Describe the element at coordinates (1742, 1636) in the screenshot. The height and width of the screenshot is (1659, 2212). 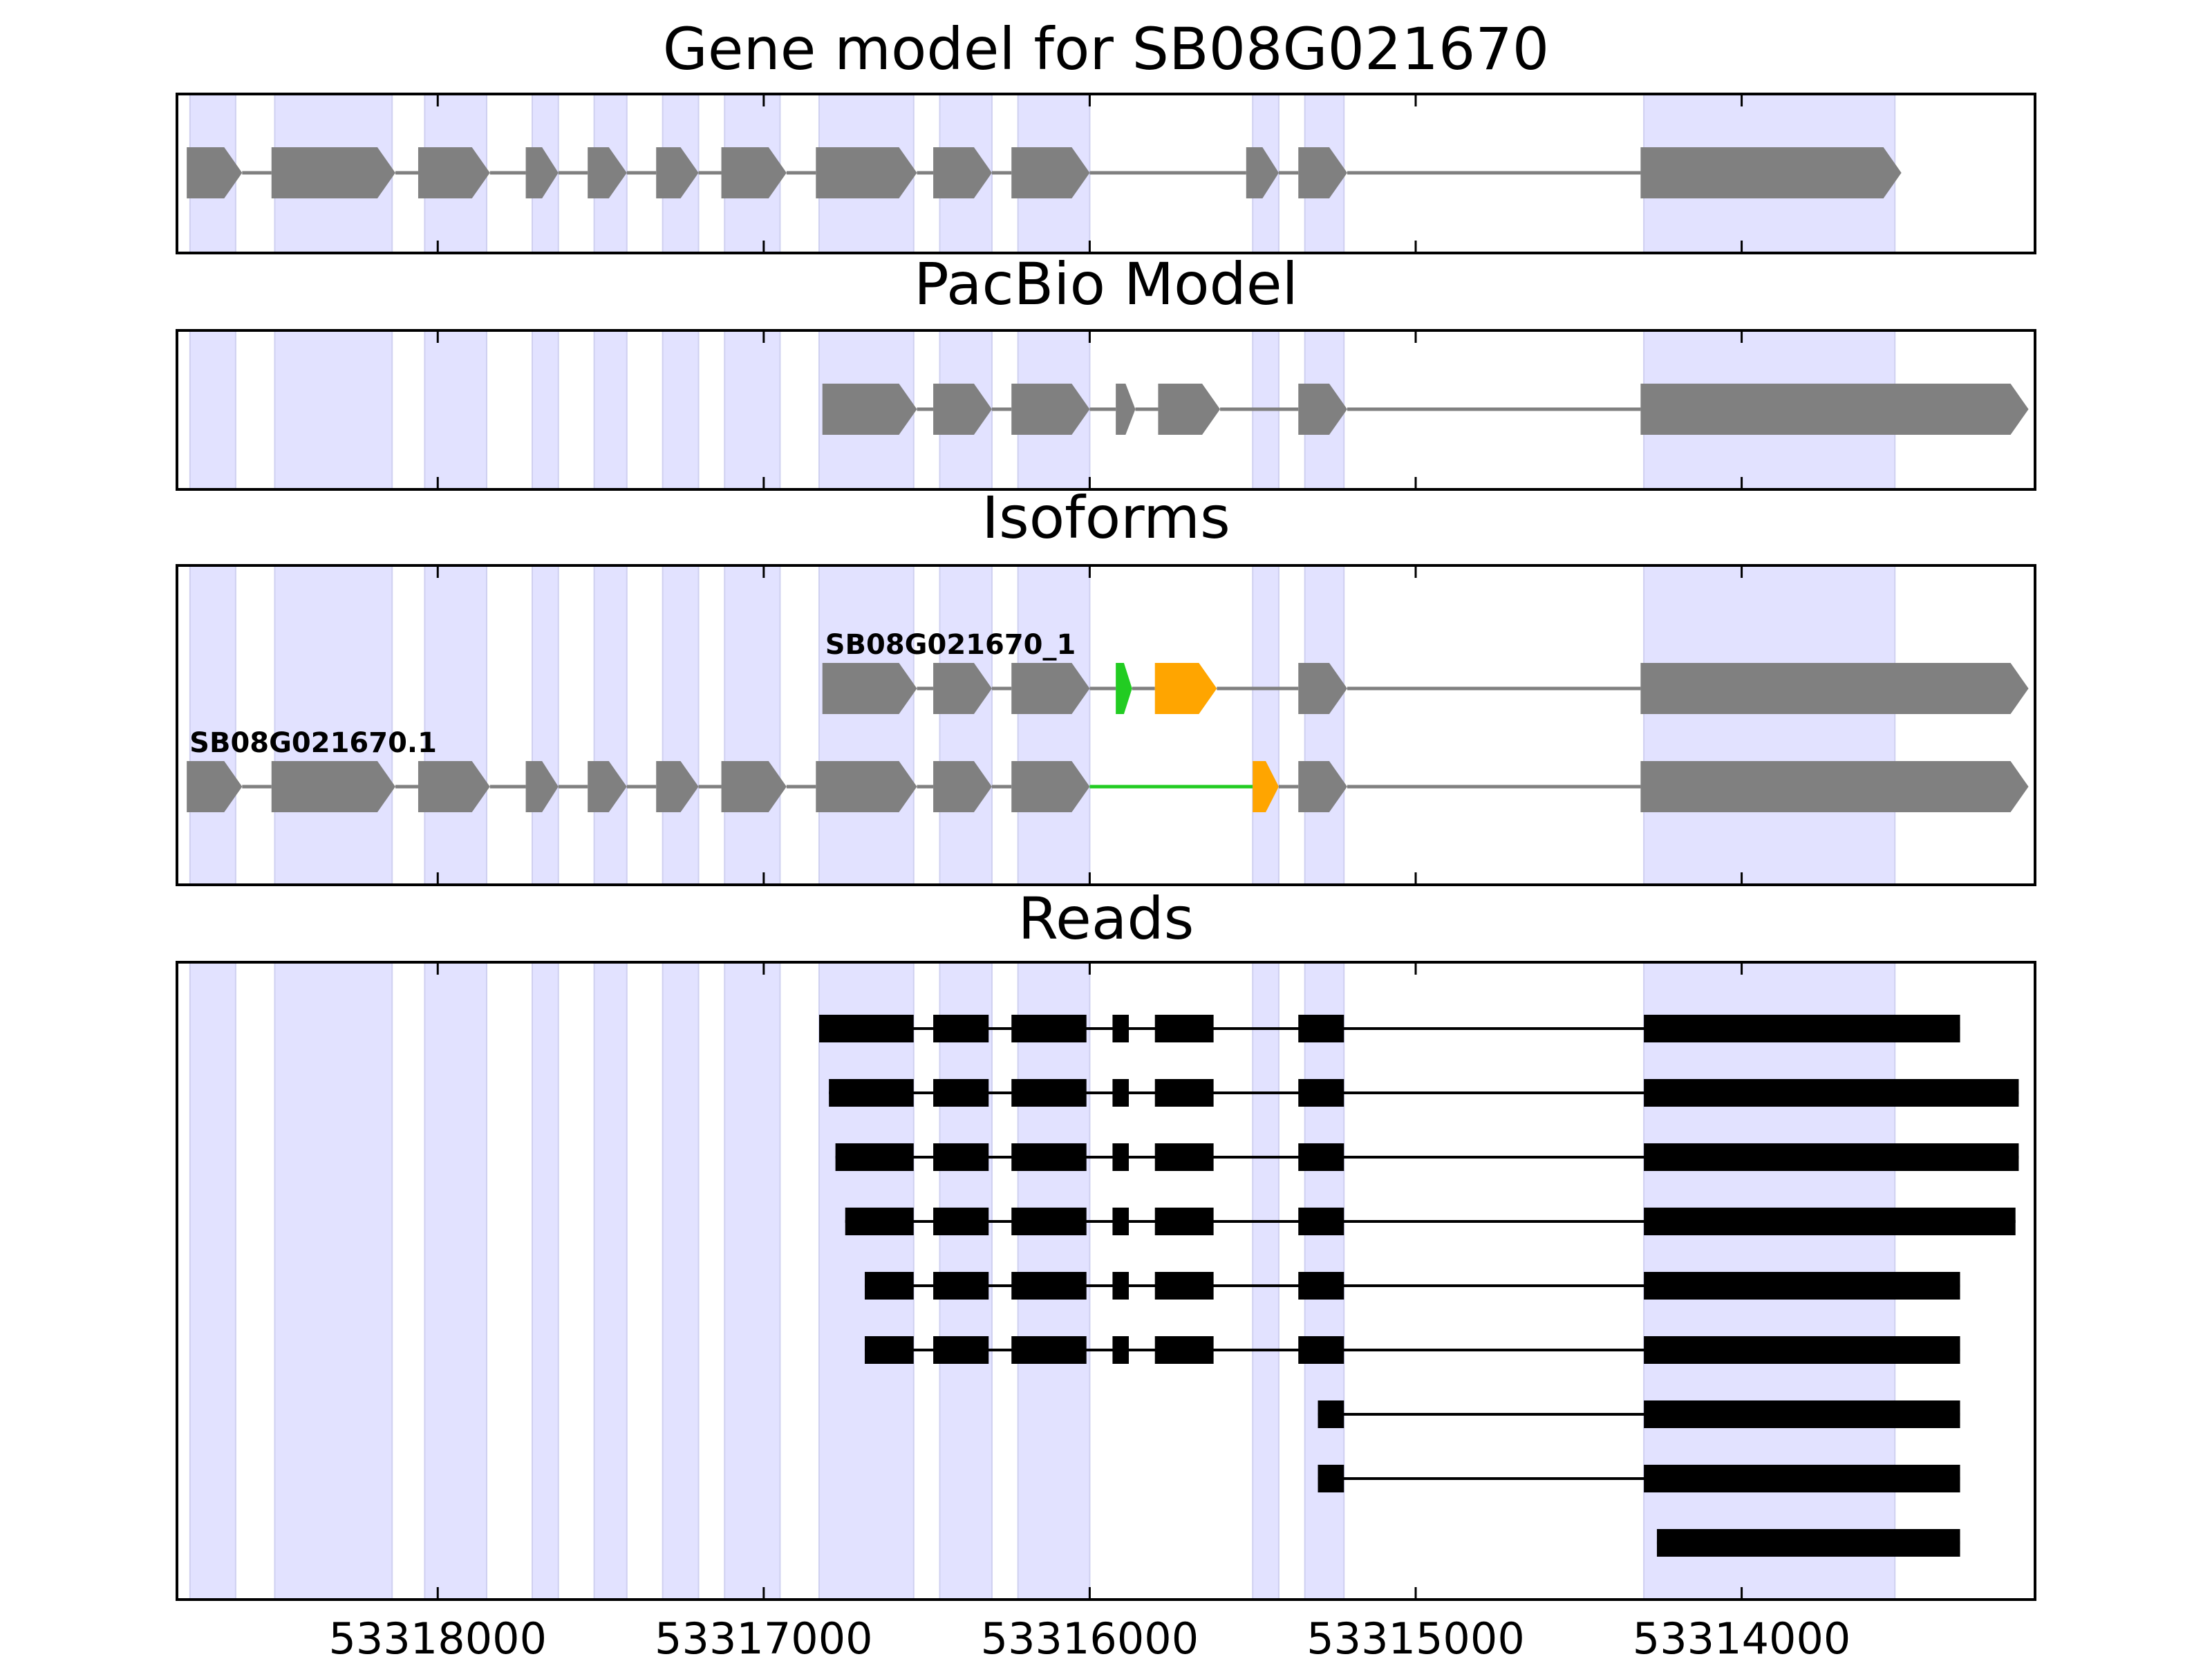
I see `x-tick-label: 53314000` at that location.